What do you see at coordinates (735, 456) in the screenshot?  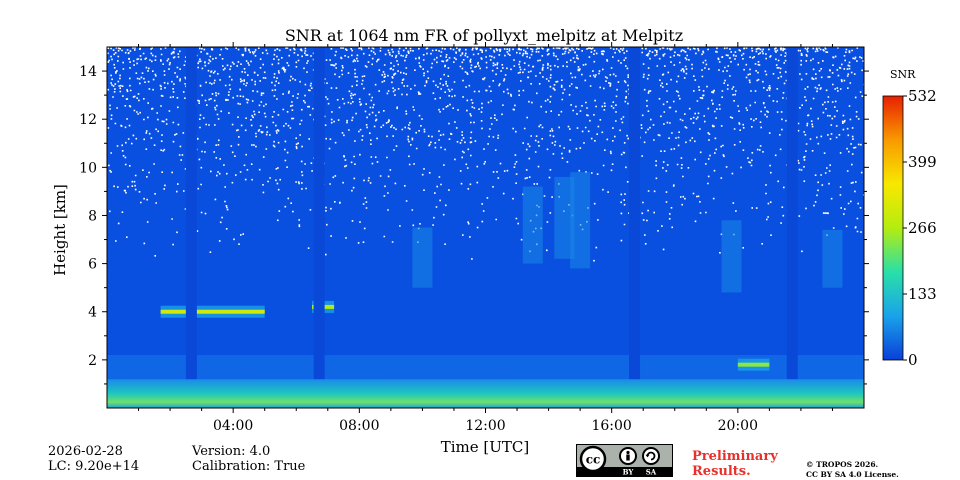 I see `preliminary-line-1: Preliminary` at bounding box center [735, 456].